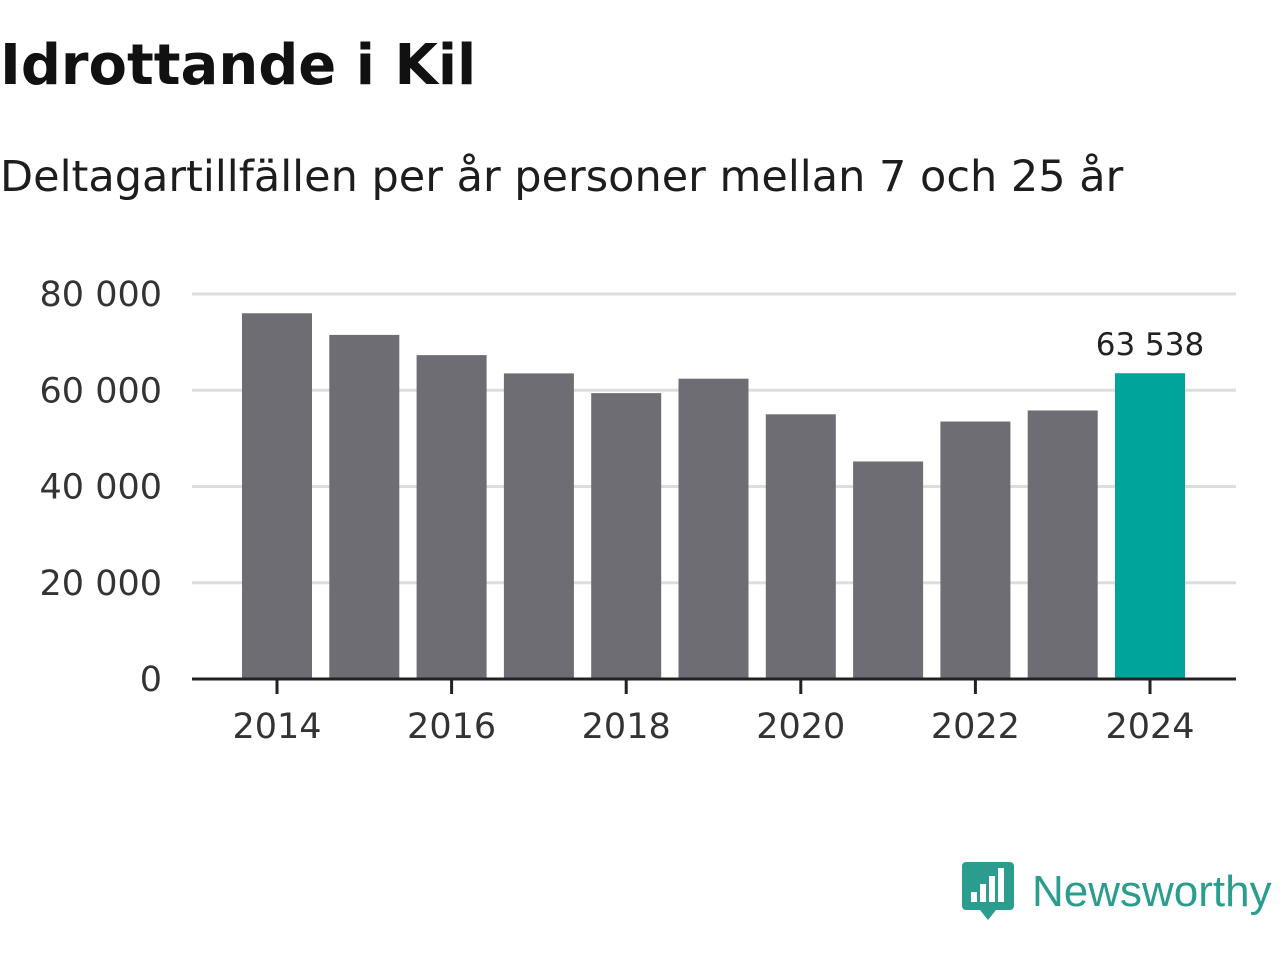  What do you see at coordinates (101, 488) in the screenshot?
I see `y-tick-label: 40 000` at bounding box center [101, 488].